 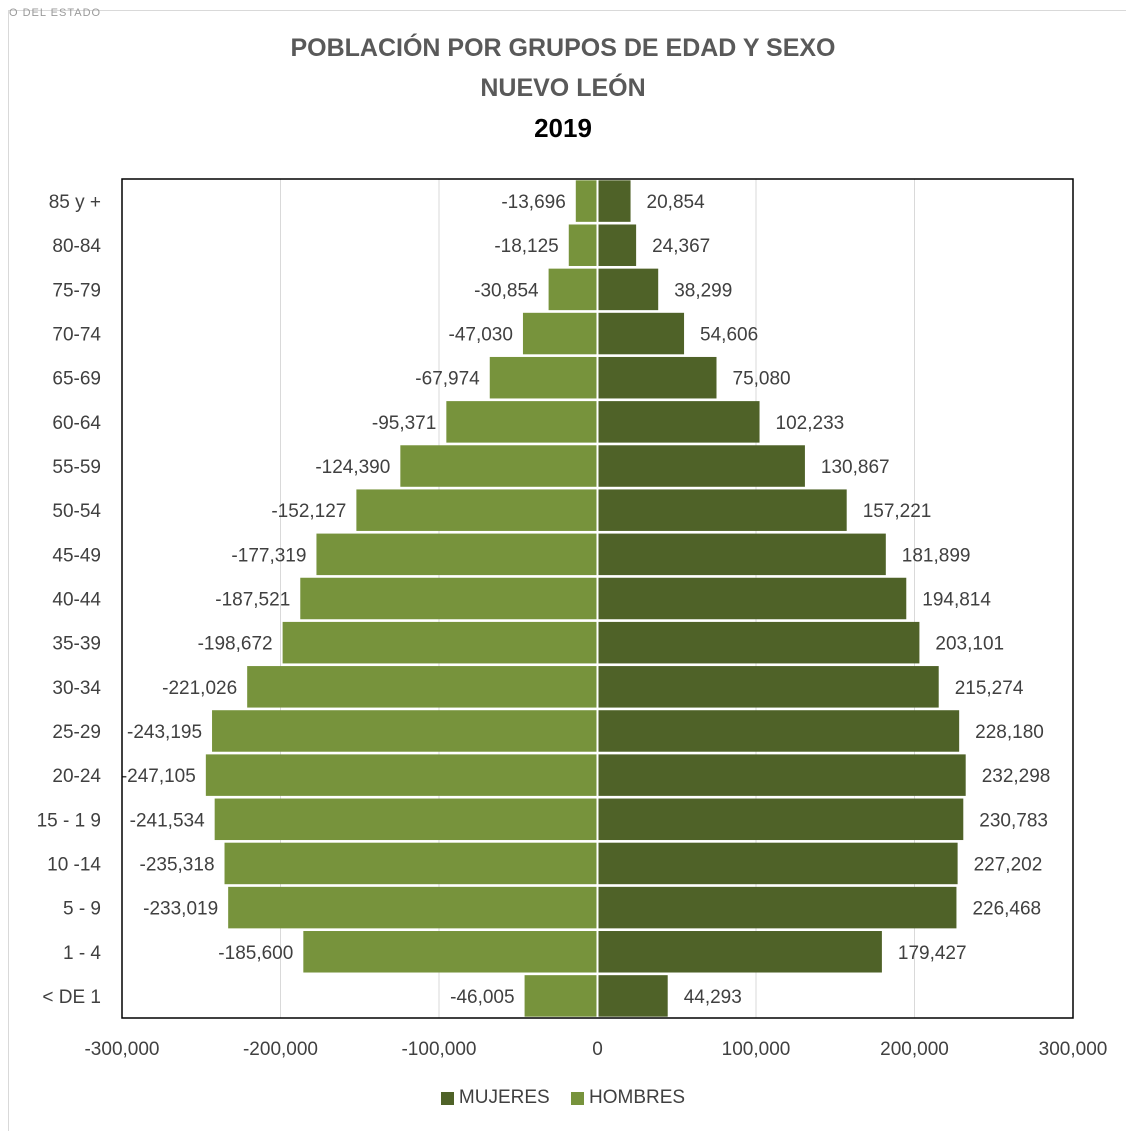 I want to click on label-hombres-15: -235,318, so click(x=177, y=864).